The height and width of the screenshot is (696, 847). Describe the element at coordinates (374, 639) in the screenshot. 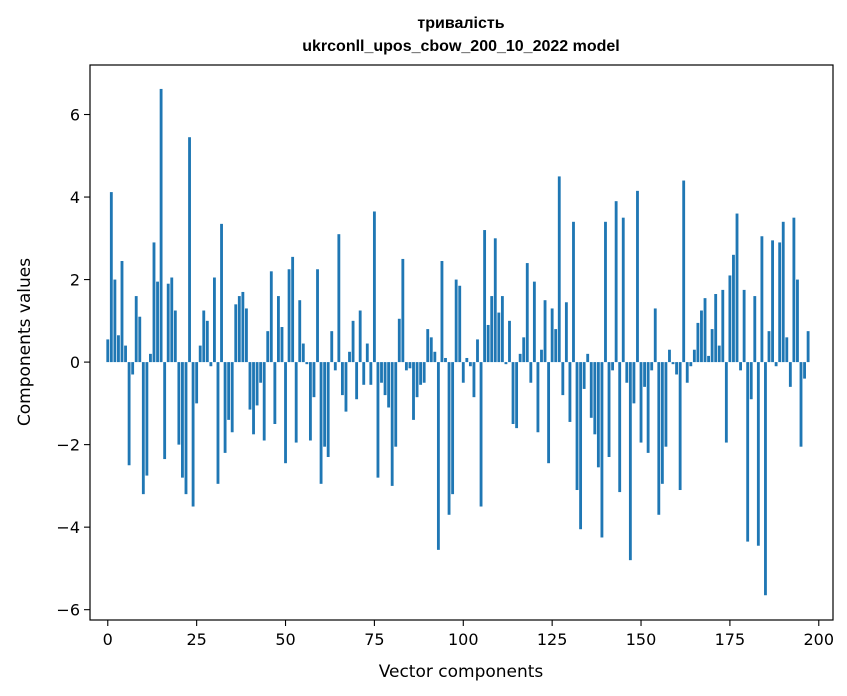

I see `x-tick-label: 75` at that location.